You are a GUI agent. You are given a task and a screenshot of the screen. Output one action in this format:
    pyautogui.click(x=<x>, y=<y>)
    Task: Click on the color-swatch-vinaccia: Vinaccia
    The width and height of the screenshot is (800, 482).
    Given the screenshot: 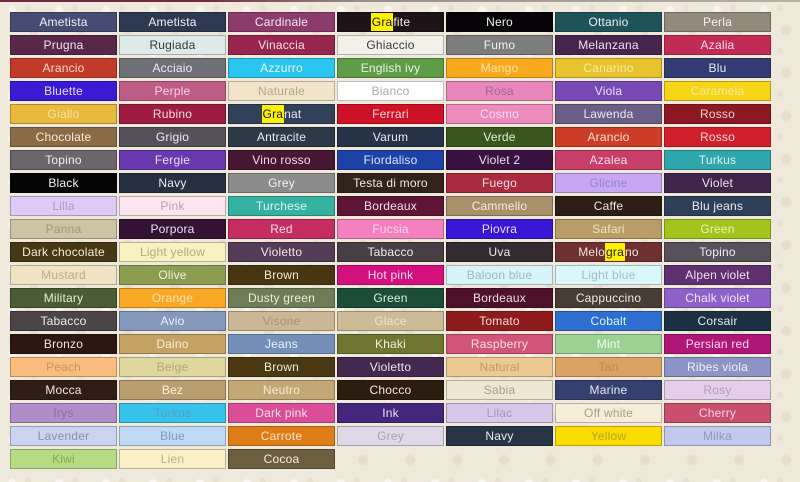 What is the action you would take?
    pyautogui.click(x=281, y=45)
    